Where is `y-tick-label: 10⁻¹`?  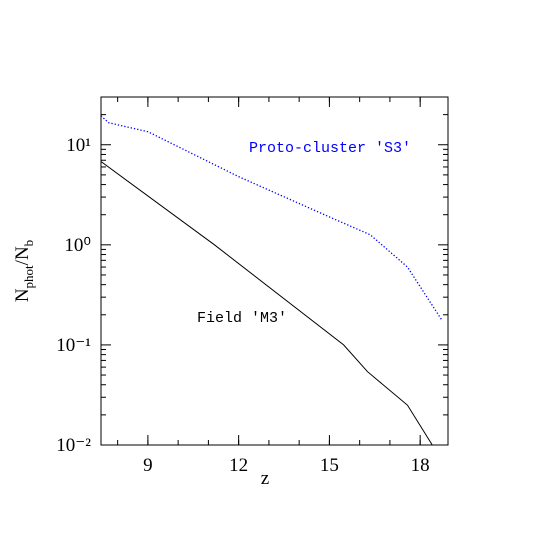
y-tick-label: 10⁻¹ is located at coordinates (73, 345).